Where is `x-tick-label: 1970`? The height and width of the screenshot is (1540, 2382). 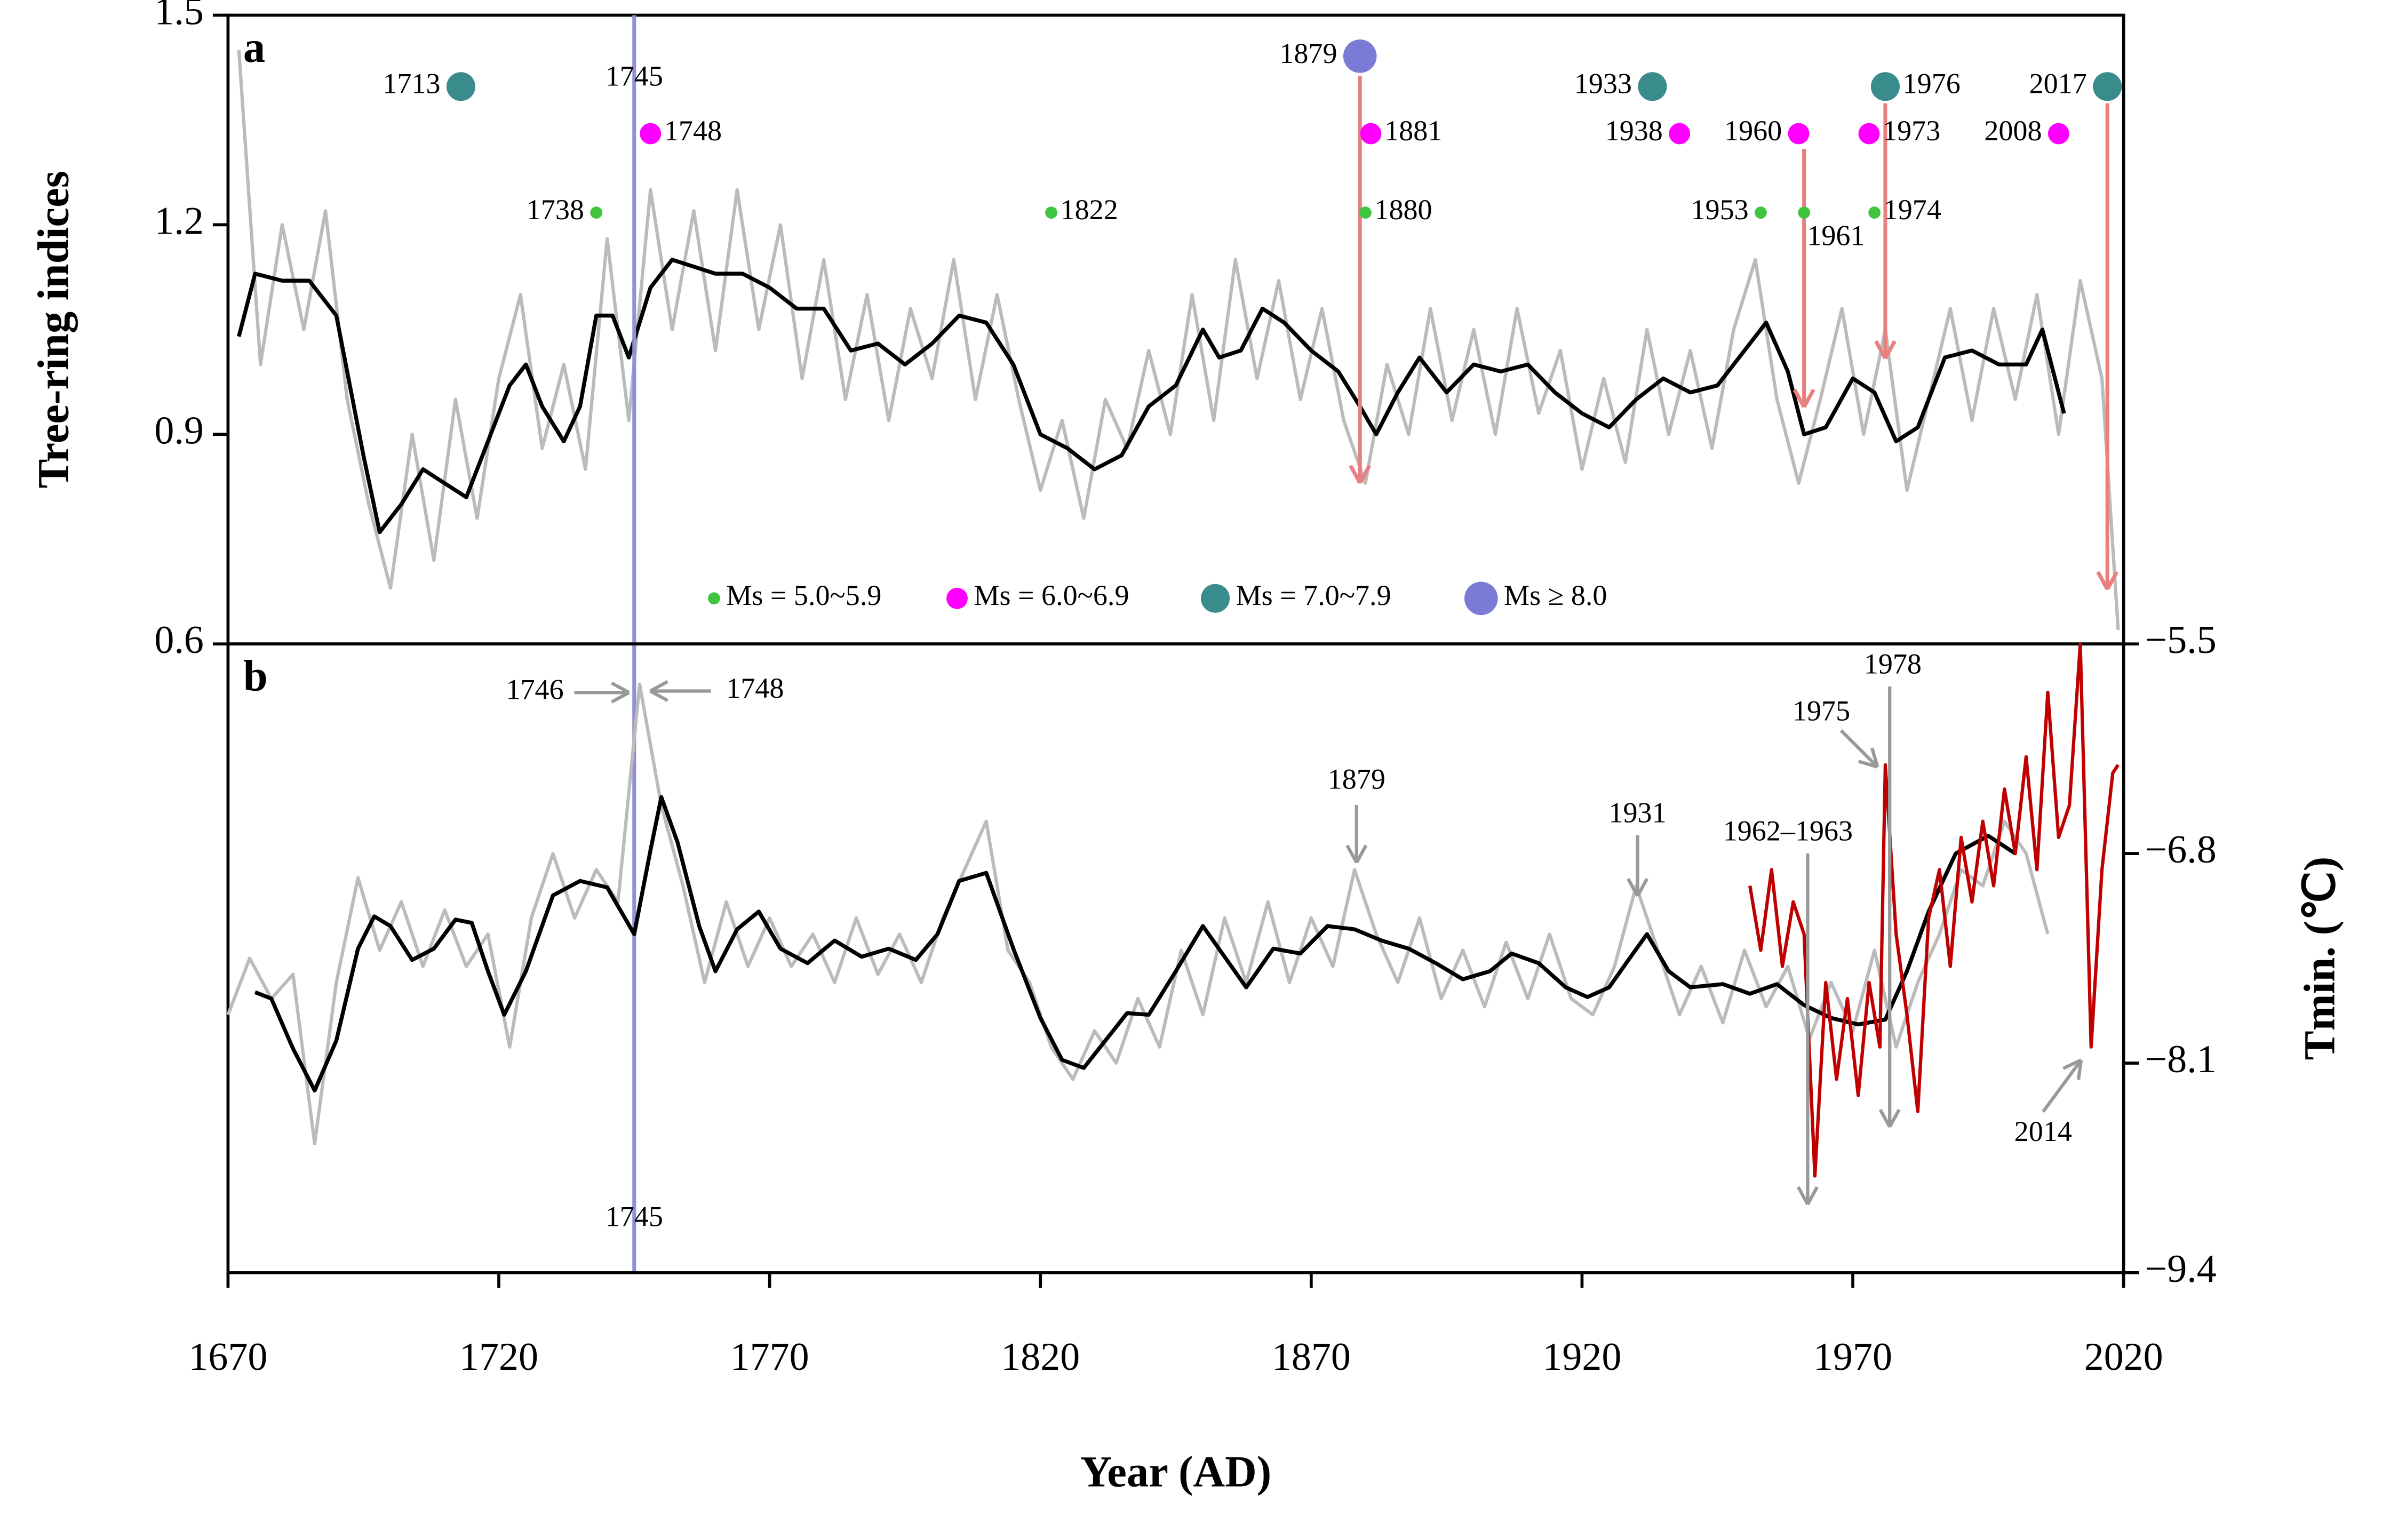 x-tick-label: 1970 is located at coordinates (1852, 1357).